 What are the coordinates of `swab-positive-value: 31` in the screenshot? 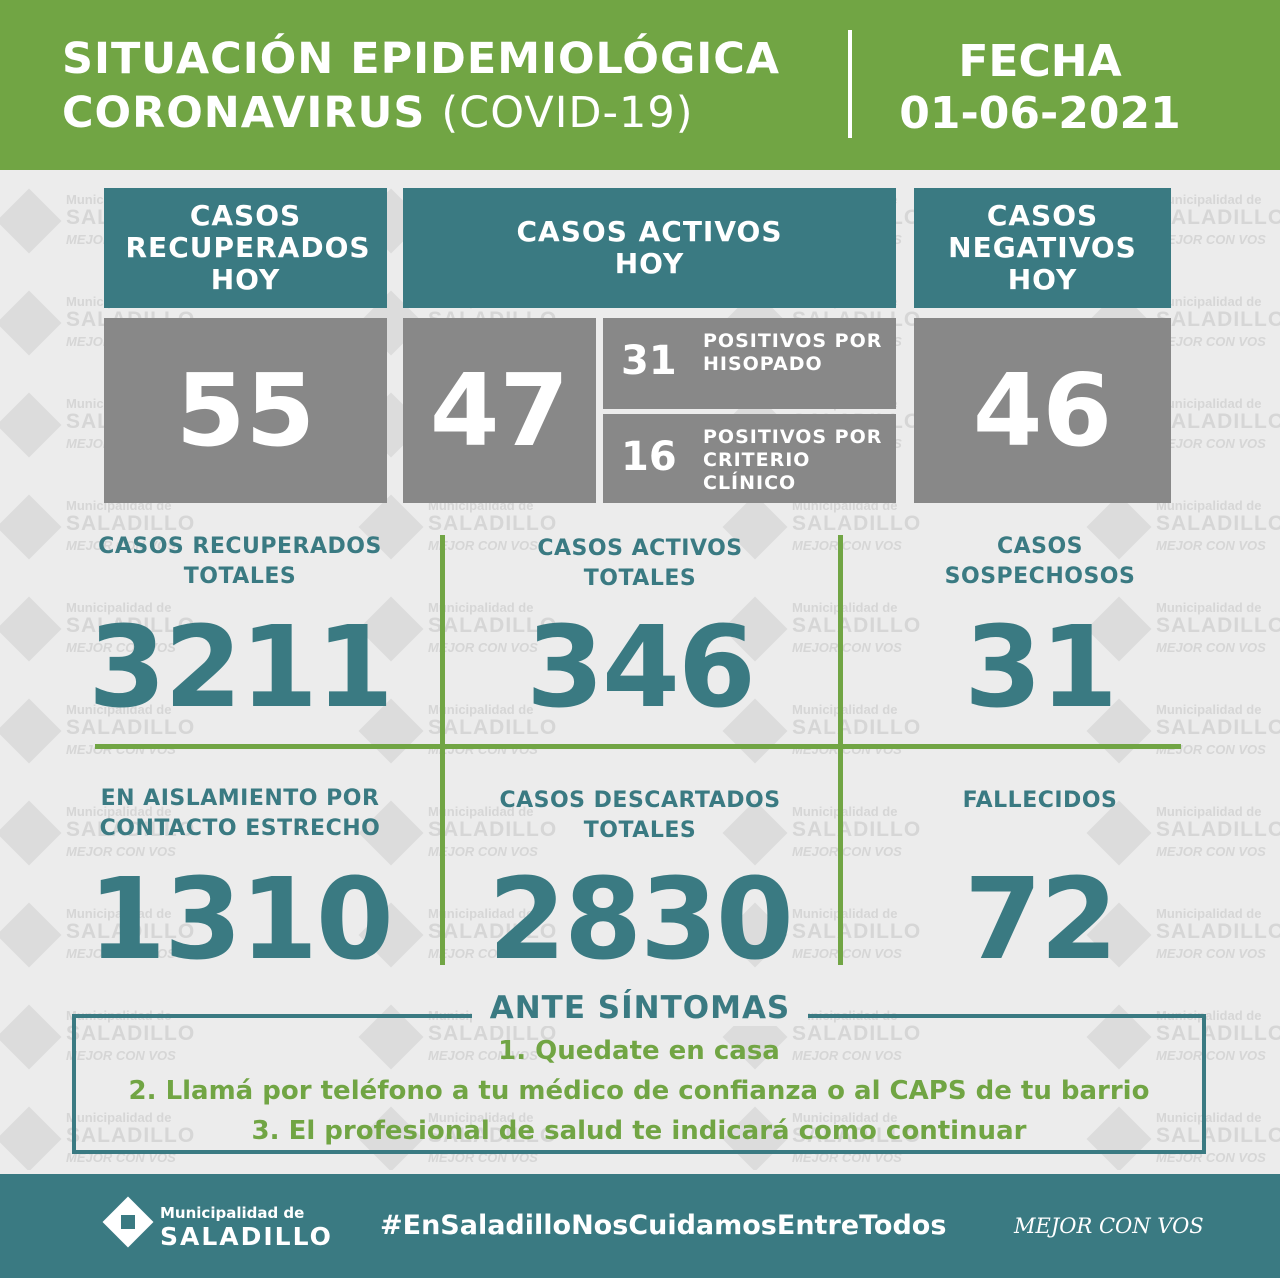 It's located at (649, 361).